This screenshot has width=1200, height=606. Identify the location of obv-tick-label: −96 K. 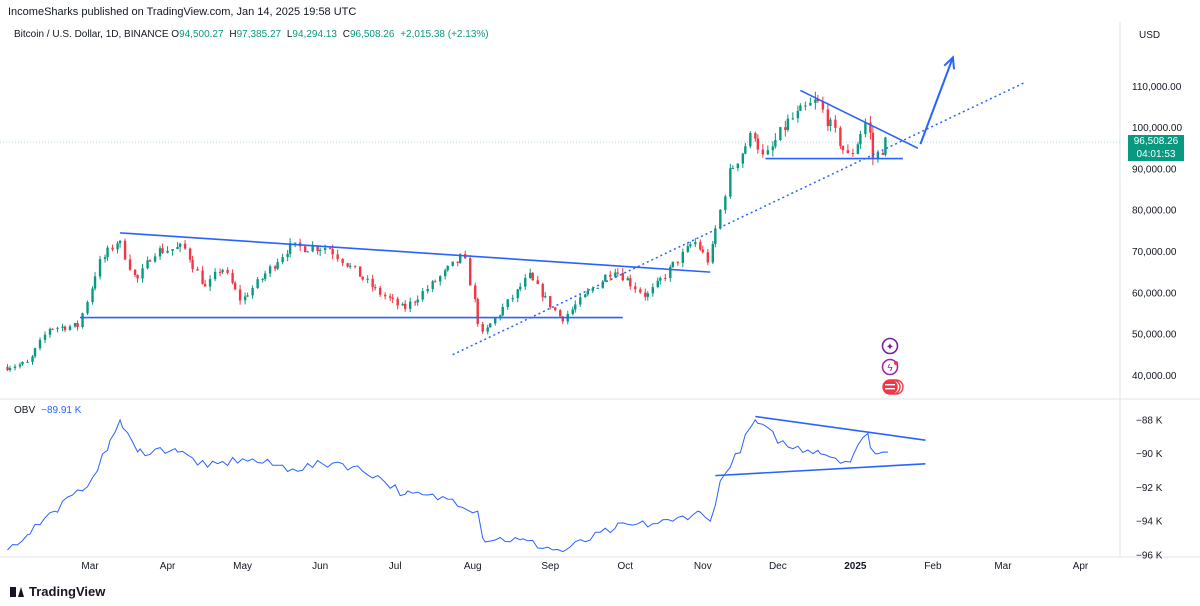
(1149, 556).